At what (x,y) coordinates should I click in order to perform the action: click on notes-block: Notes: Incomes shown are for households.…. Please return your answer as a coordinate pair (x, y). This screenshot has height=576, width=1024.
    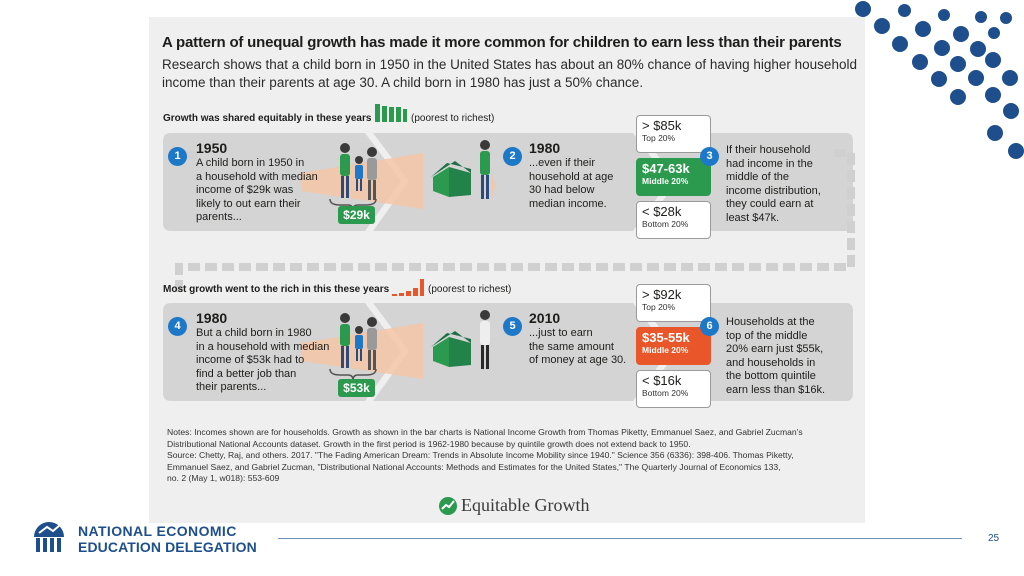
    Looking at the image, I should click on (485, 455).